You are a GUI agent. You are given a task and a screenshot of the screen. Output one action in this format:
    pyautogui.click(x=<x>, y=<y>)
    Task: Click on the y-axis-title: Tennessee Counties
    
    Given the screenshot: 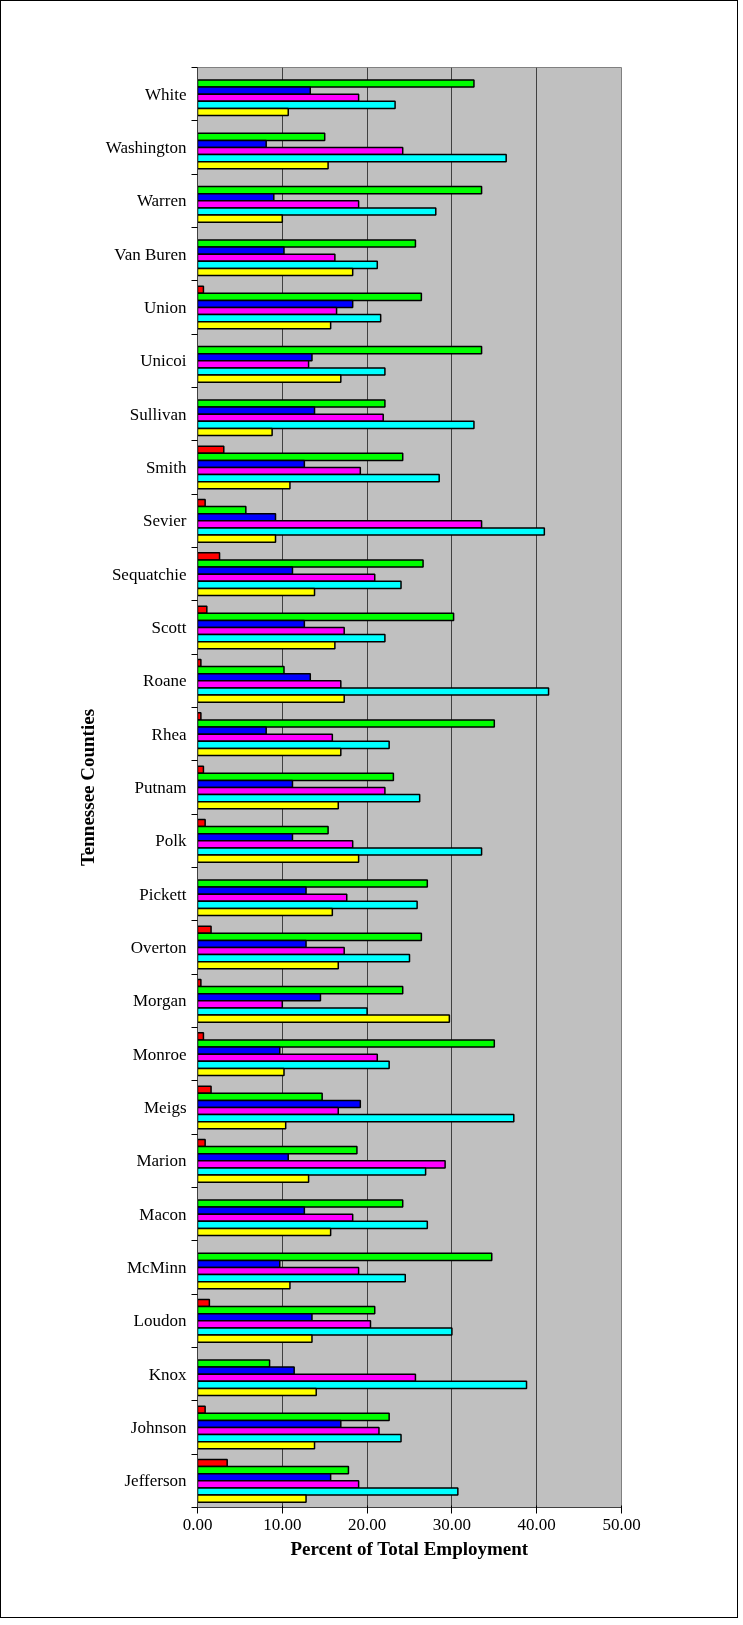 What is the action you would take?
    pyautogui.click(x=87, y=787)
    